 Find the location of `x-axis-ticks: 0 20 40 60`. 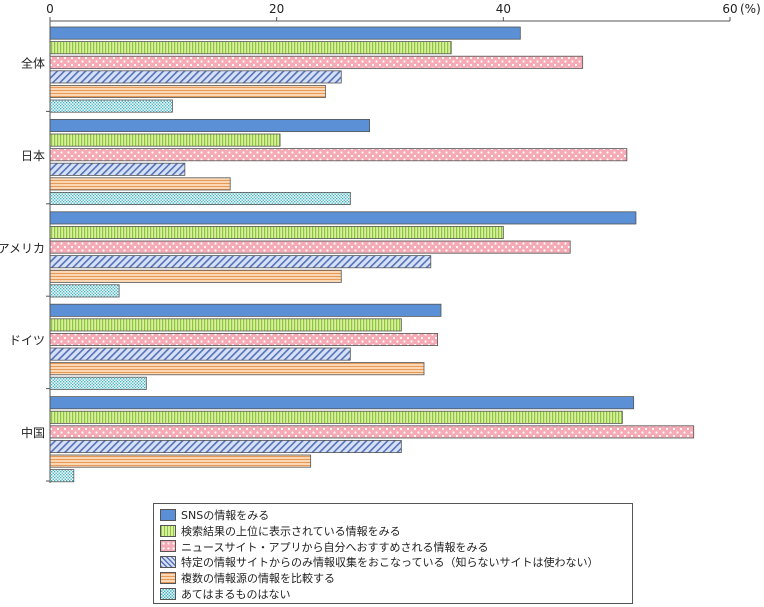

x-axis-ticks: 0 20 40 60 is located at coordinates (392, 11).